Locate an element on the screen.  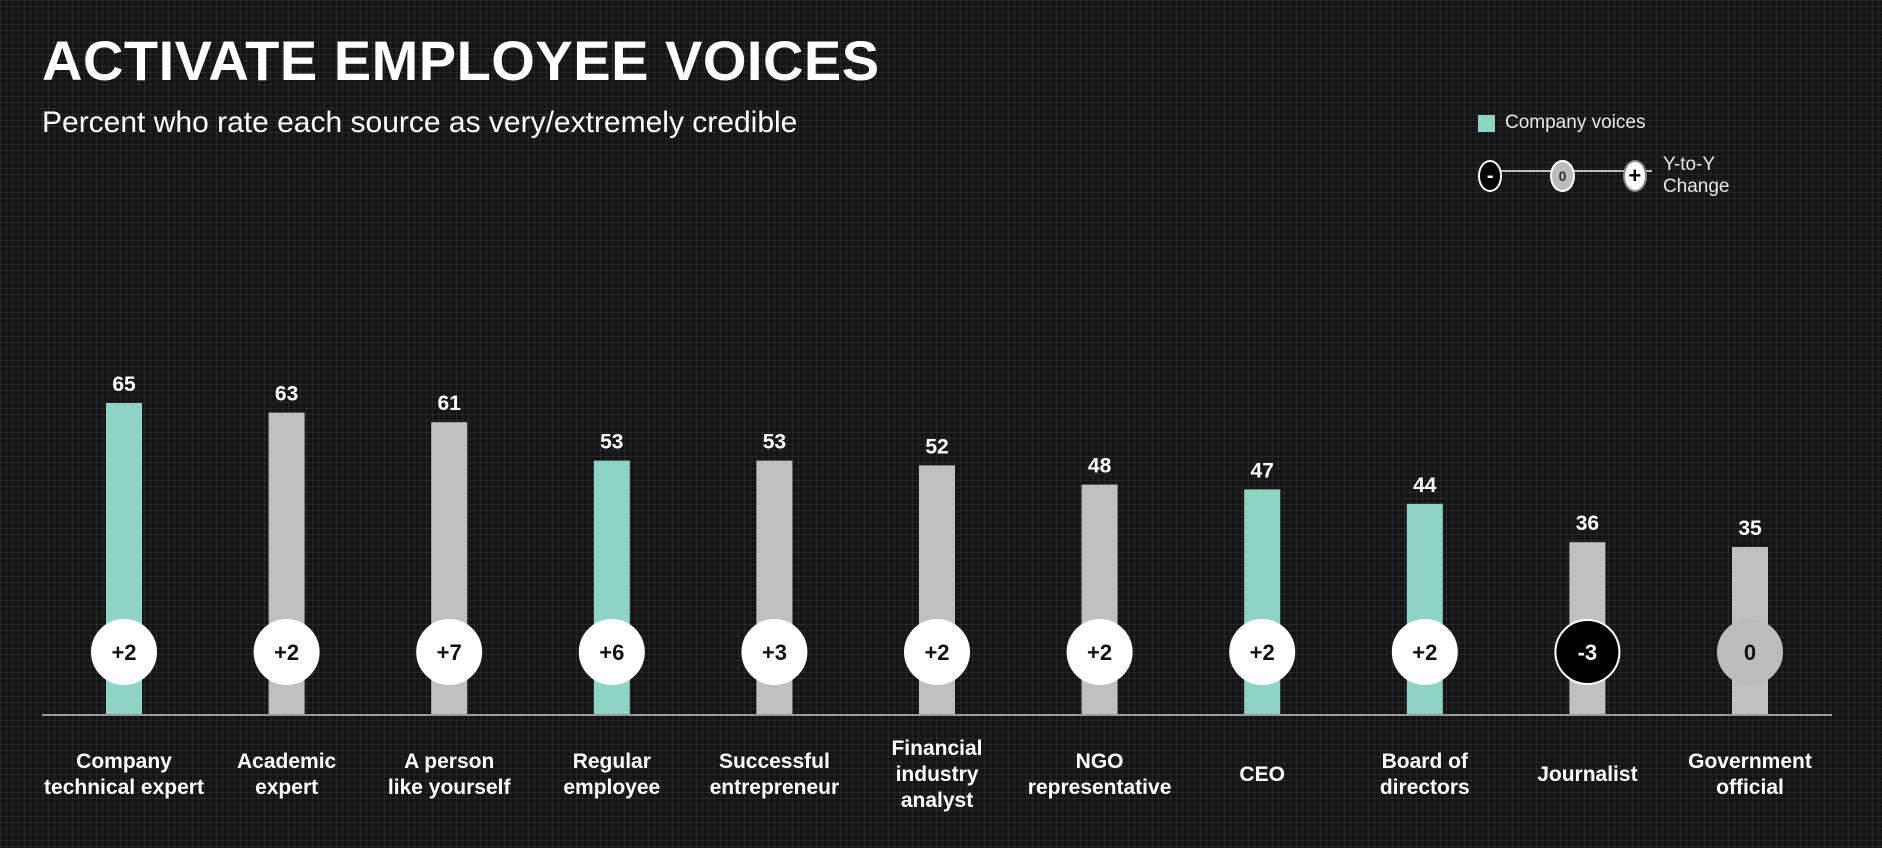
data-label: 35 is located at coordinates (1750, 528).